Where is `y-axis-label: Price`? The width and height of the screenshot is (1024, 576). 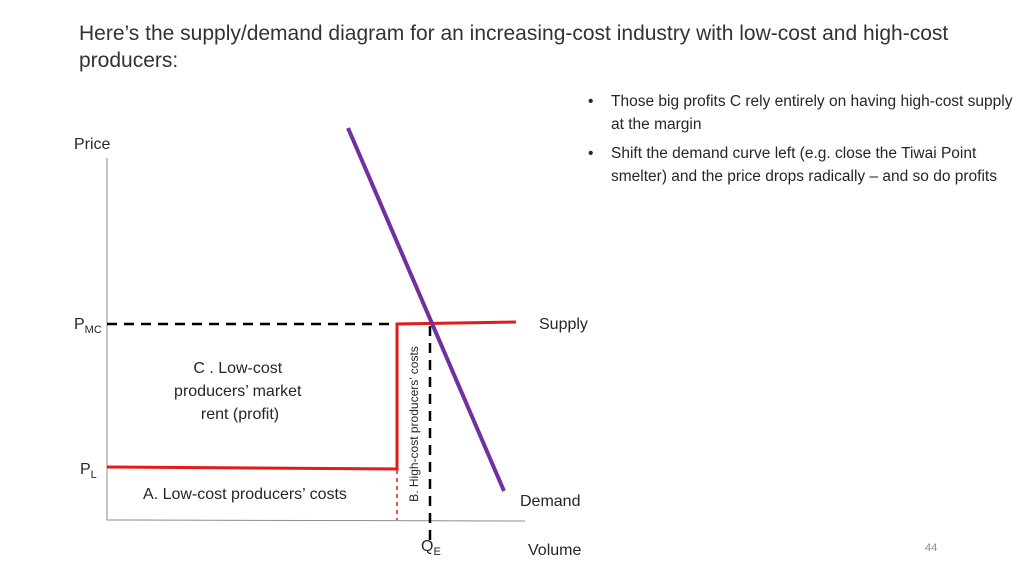
y-axis-label: Price is located at coordinates (92, 144).